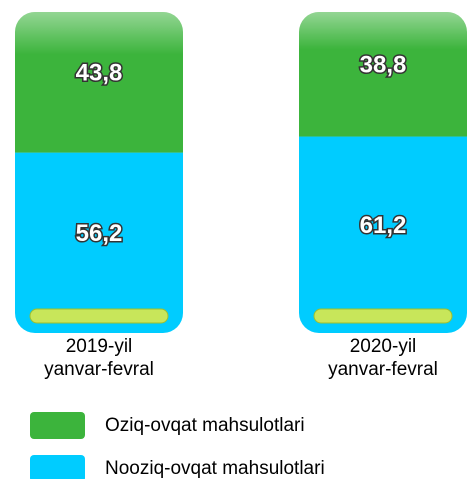 This screenshot has width=467, height=479. Describe the element at coordinates (383, 225) in the screenshot. I see `value-label: 61,2` at that location.